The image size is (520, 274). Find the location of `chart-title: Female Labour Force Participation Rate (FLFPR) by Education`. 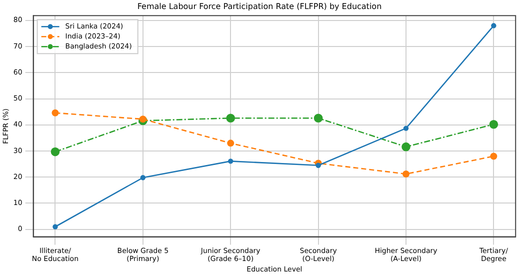

chart-title: Female Labour Force Participation Rate (FLFPR) by Education is located at coordinates (259, 6).